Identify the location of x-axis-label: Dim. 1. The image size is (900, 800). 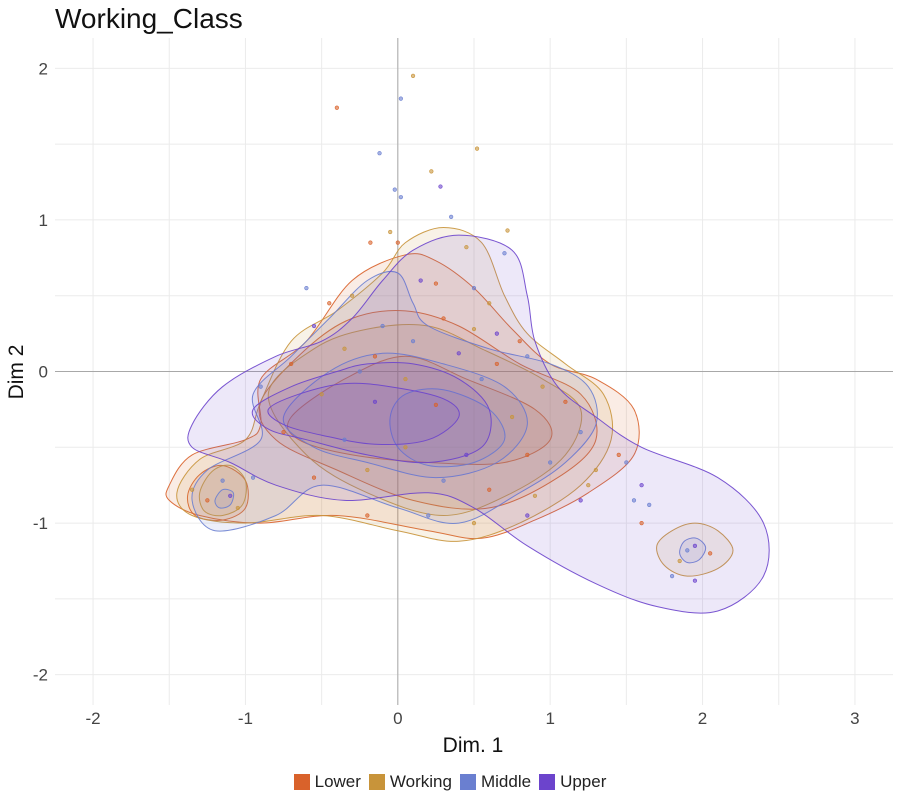
(473, 745).